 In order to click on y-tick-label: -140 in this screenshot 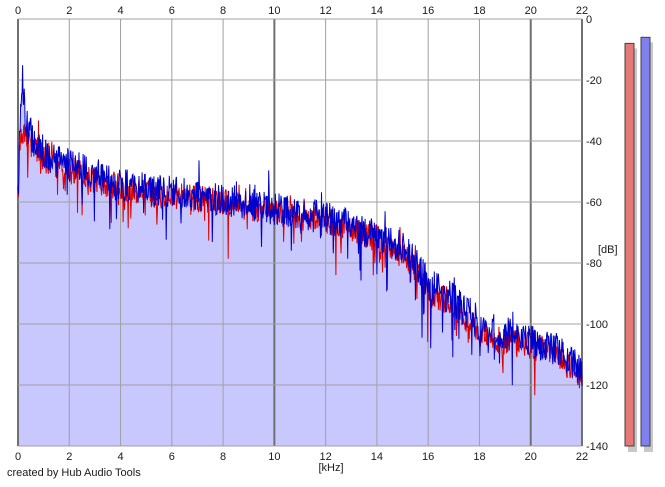, I will do `click(597, 447)`.